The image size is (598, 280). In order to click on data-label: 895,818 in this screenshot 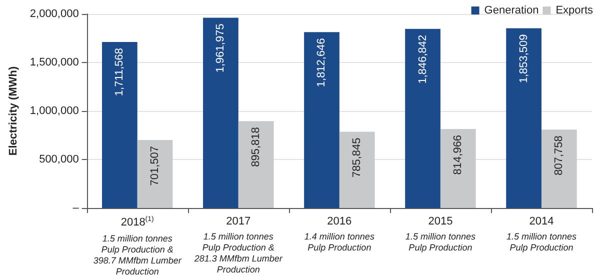, I will do `click(256, 147)`.